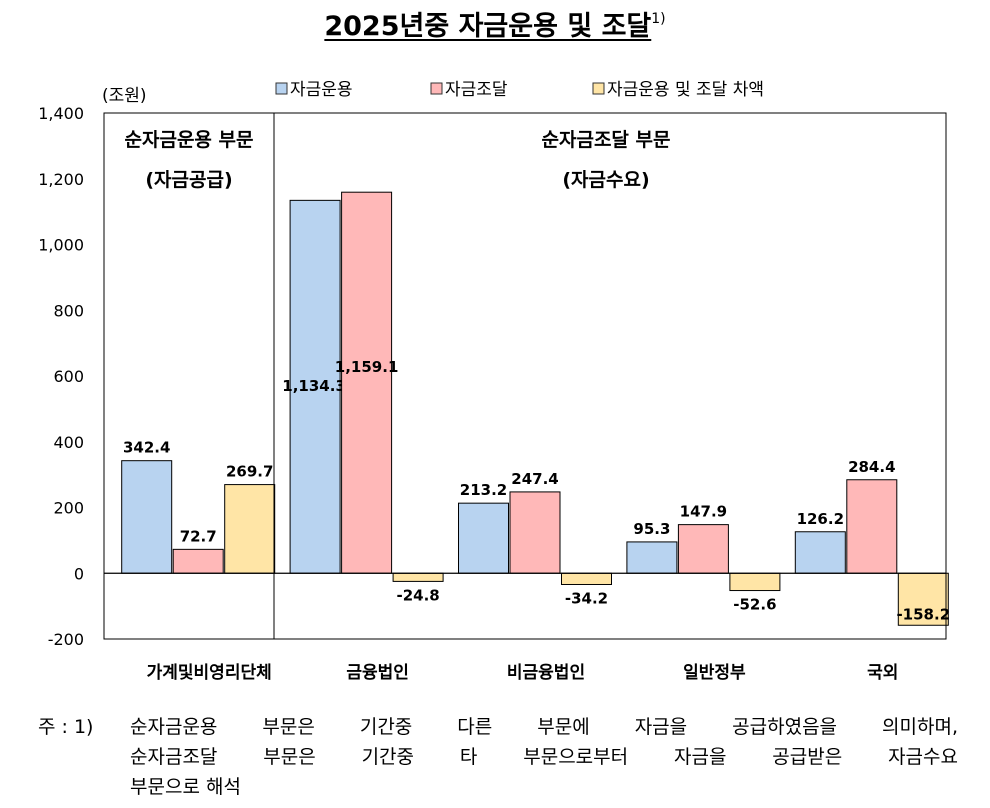  I want to click on data-label: 269.7, so click(249, 472).